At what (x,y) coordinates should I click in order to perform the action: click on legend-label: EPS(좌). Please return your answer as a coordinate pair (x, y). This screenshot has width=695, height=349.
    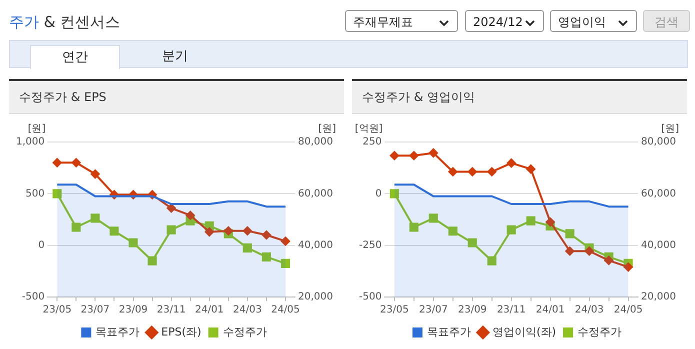
    Looking at the image, I should click on (181, 331).